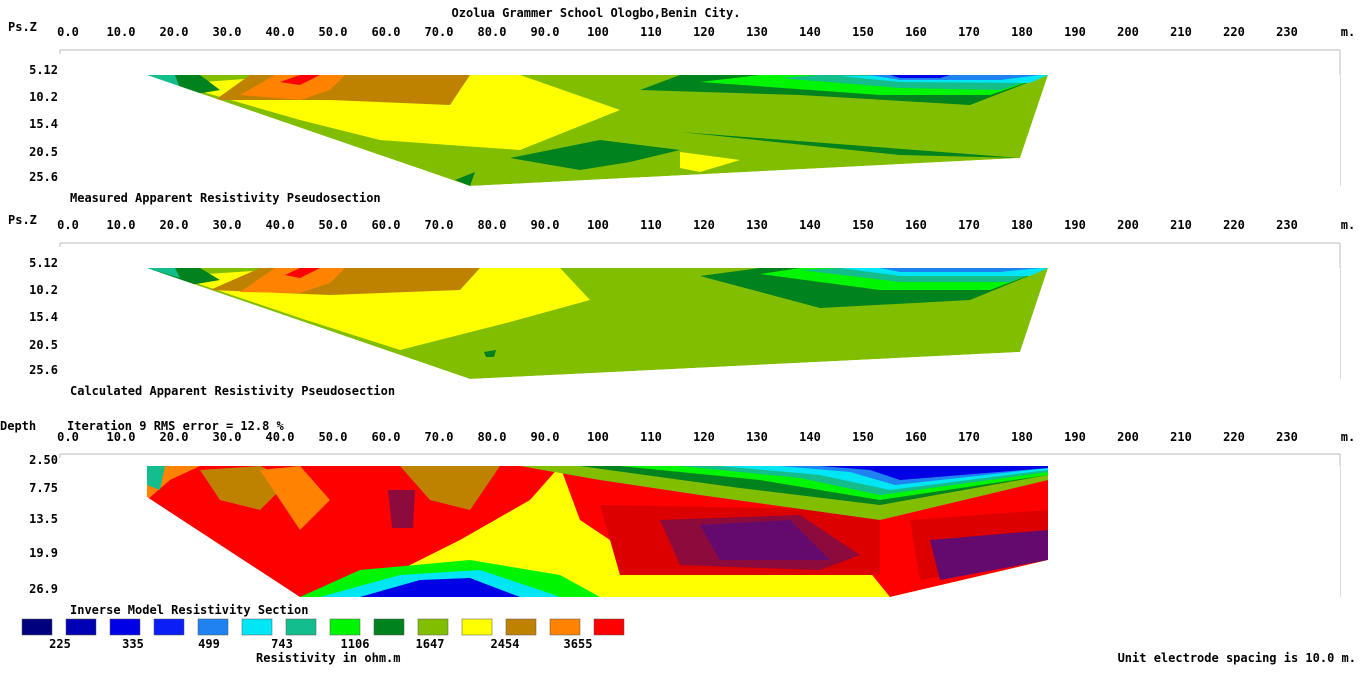 The image size is (1364, 688). I want to click on y-tick-label: 15.4, so click(43, 317).